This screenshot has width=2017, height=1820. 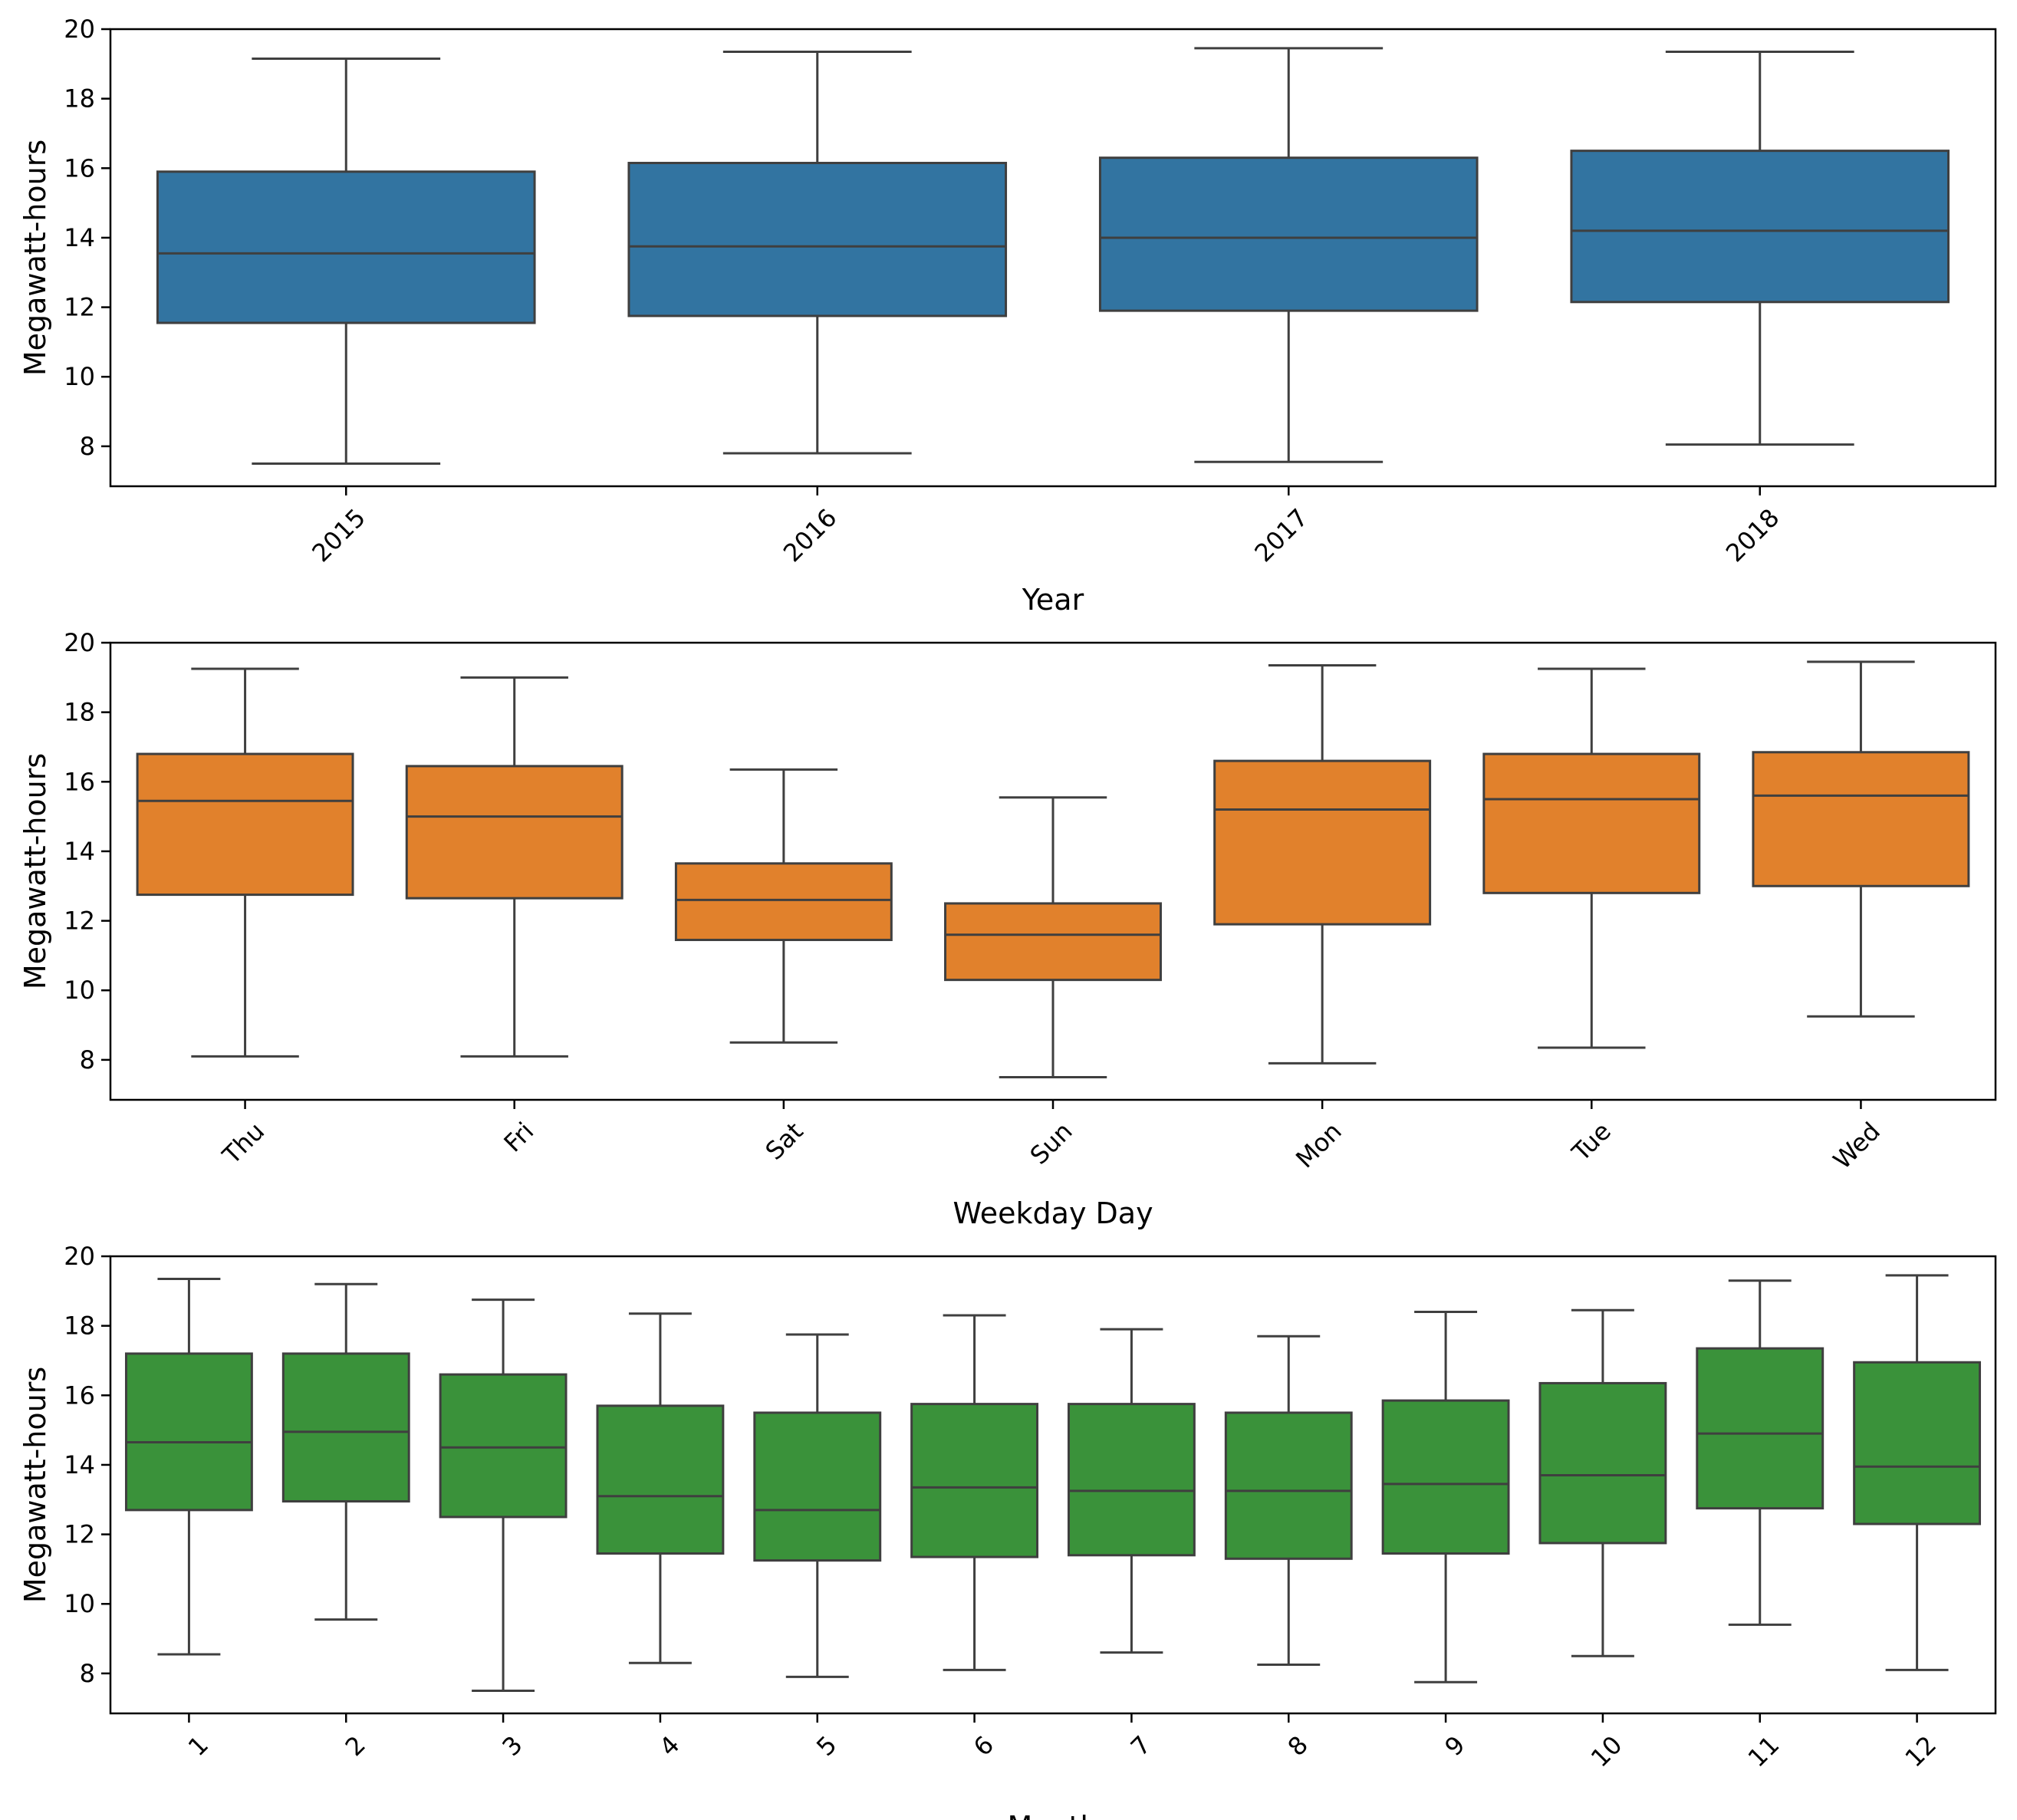 I want to click on box-2015, so click(x=346, y=262).